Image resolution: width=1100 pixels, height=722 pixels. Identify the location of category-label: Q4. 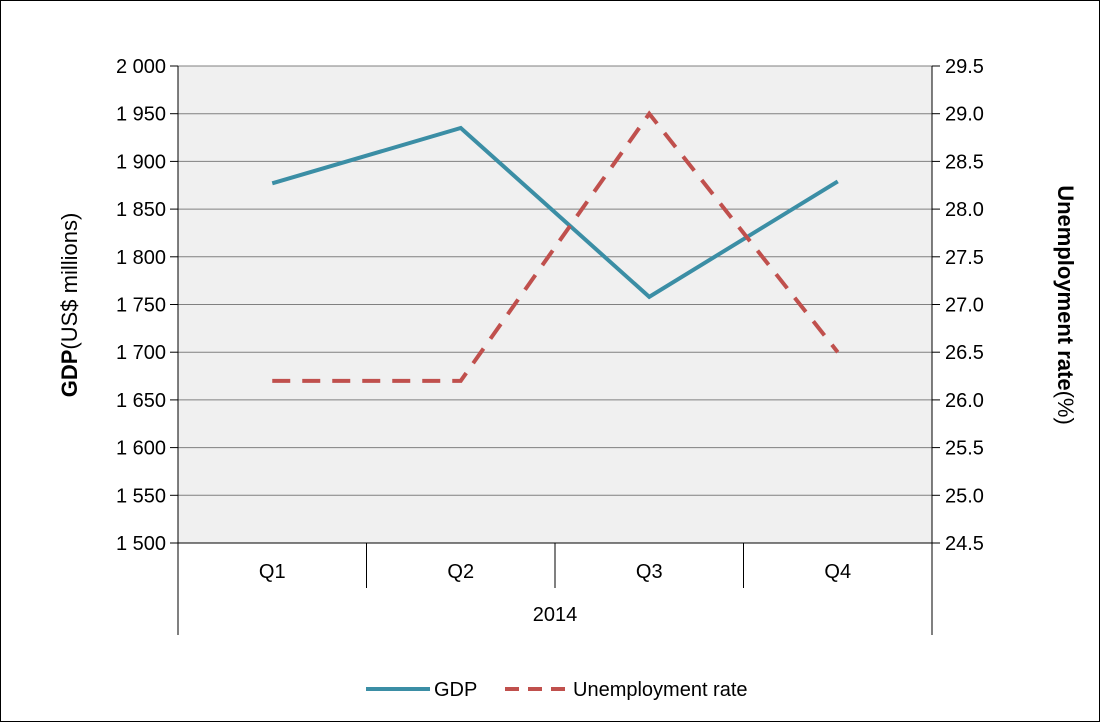
(837, 572).